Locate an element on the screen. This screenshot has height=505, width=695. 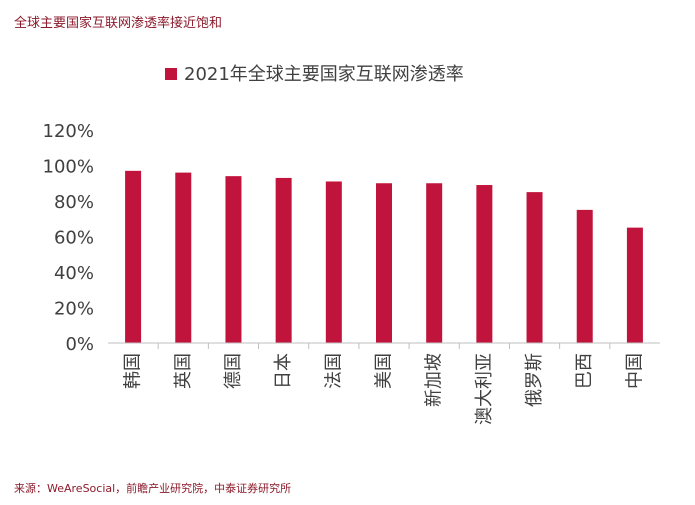
y-axis: 0% 20% 40% 60% 80% 100% 120% is located at coordinates (68, 238).